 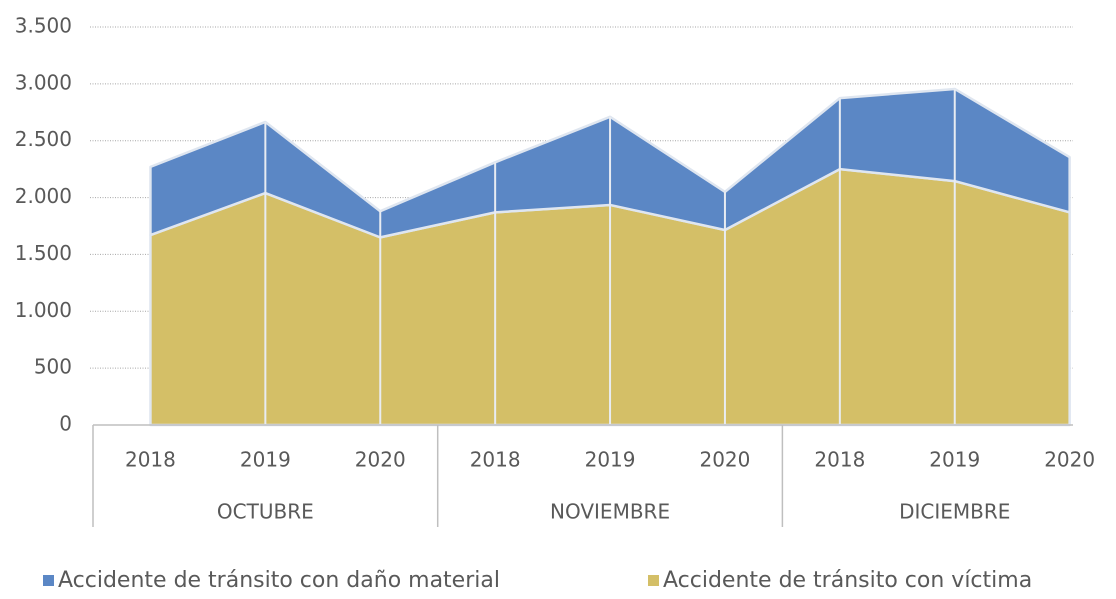 I want to click on group-label: NOVIEMBRE, so click(x=610, y=512).